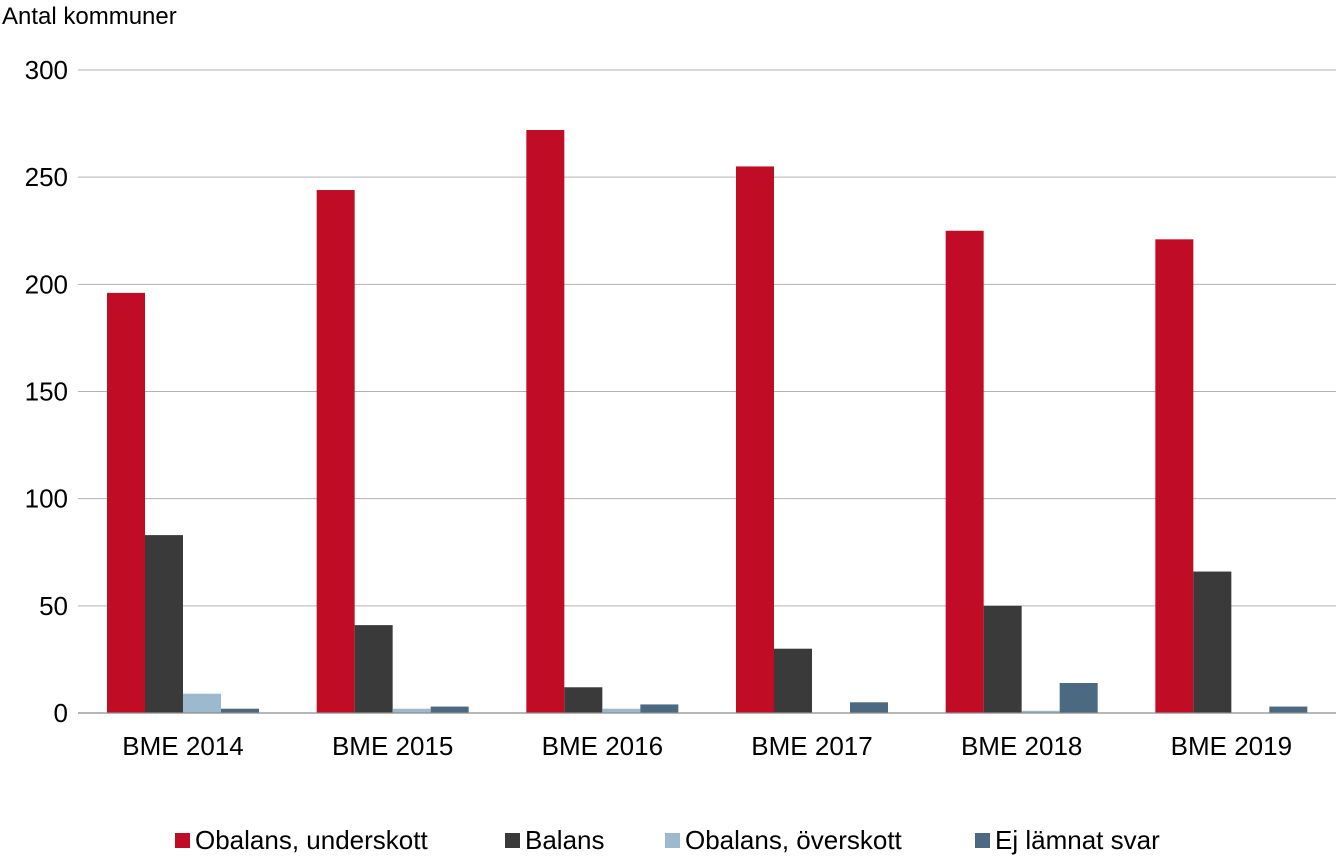 The image size is (1336, 857). What do you see at coordinates (811, 746) in the screenshot?
I see `x-tick-label: BME 2017` at bounding box center [811, 746].